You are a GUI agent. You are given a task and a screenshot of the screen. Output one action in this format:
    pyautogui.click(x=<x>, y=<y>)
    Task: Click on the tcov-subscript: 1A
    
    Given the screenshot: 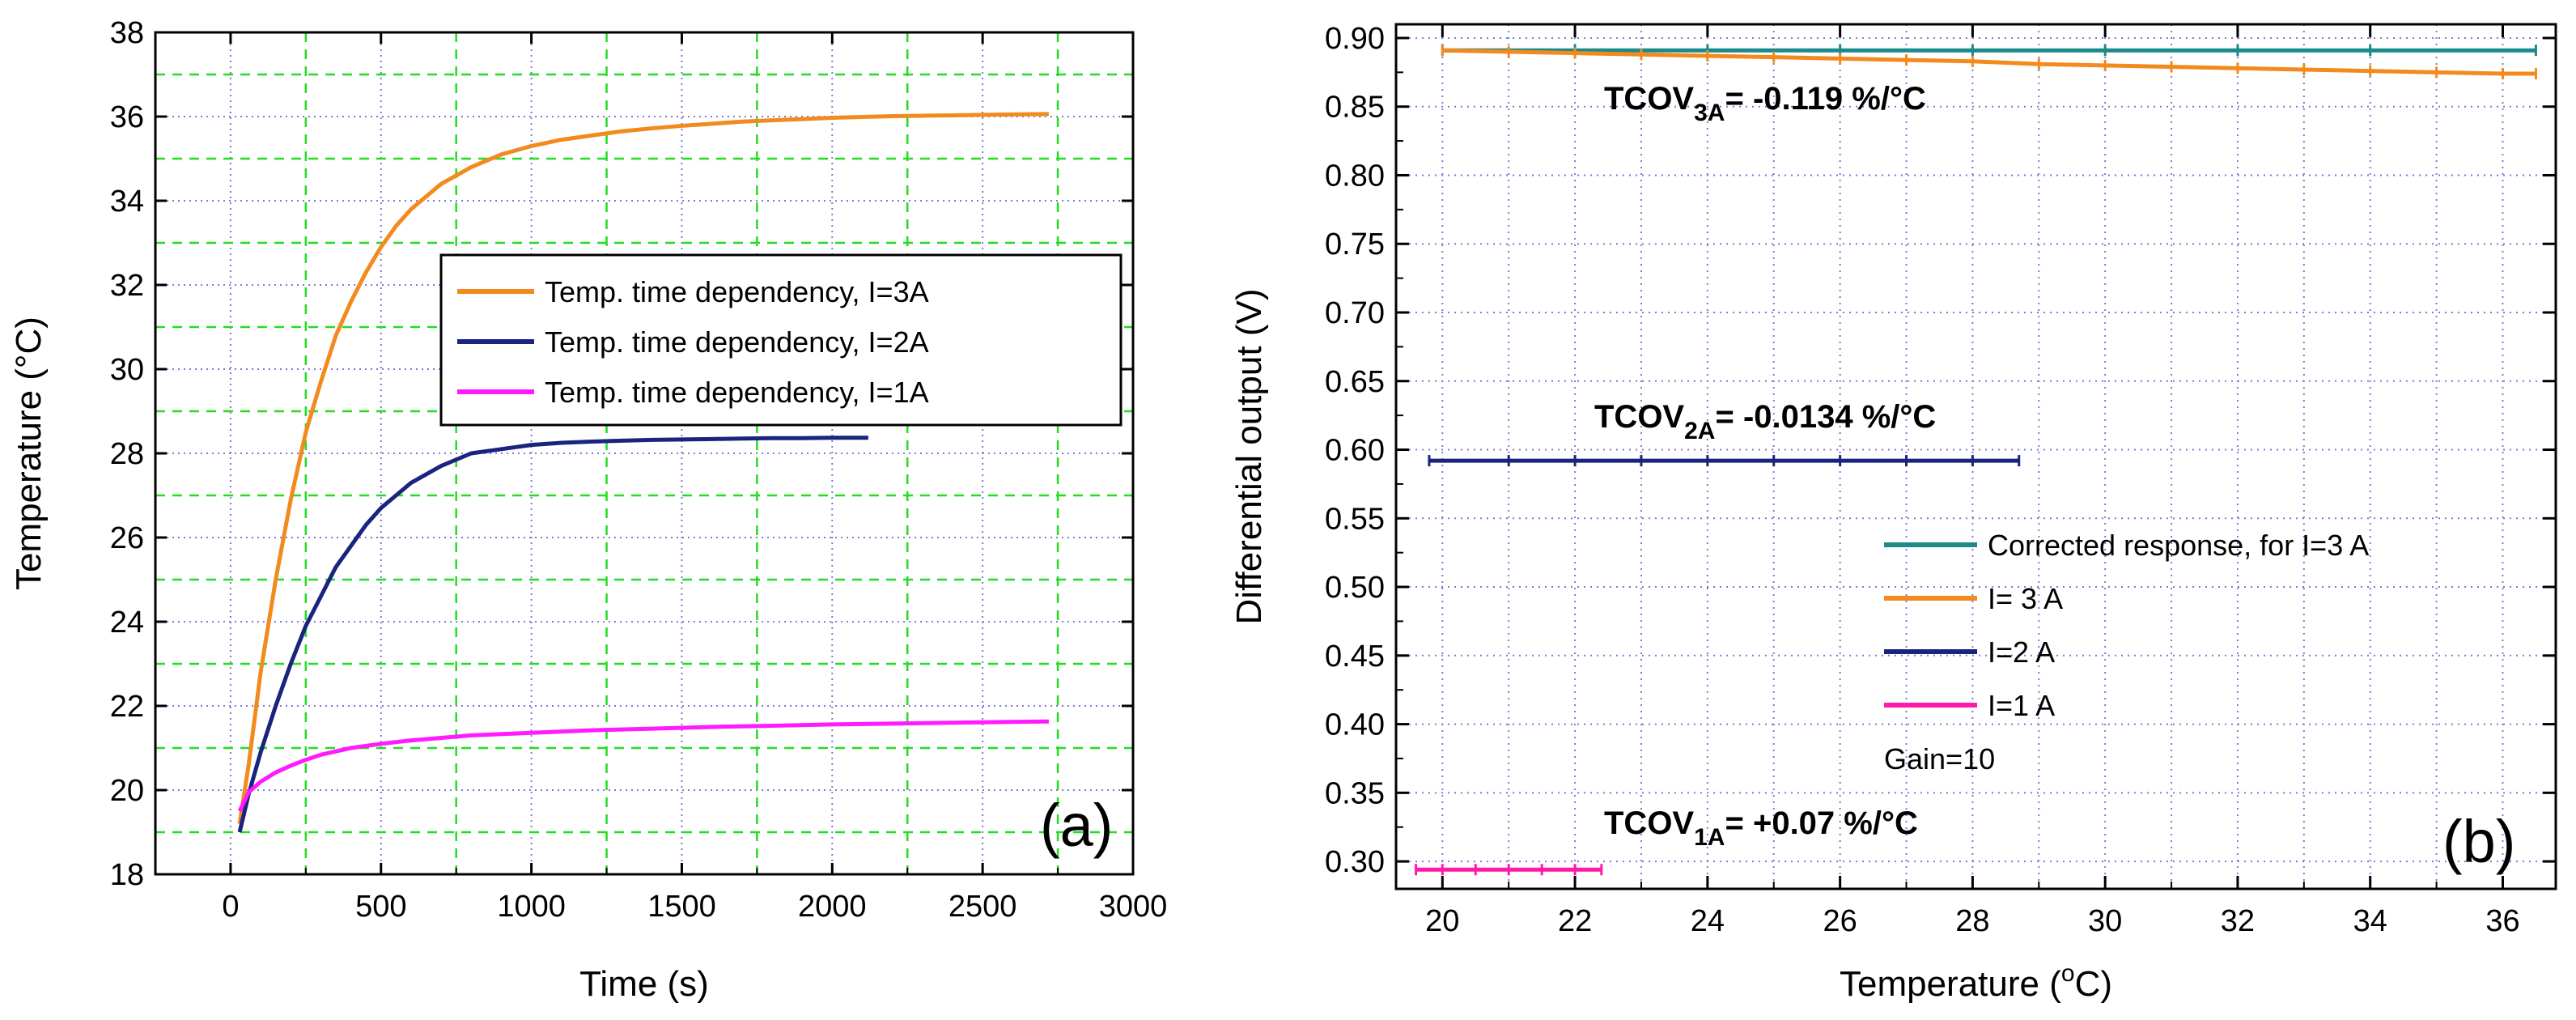 What is the action you would take?
    pyautogui.click(x=1709, y=837)
    